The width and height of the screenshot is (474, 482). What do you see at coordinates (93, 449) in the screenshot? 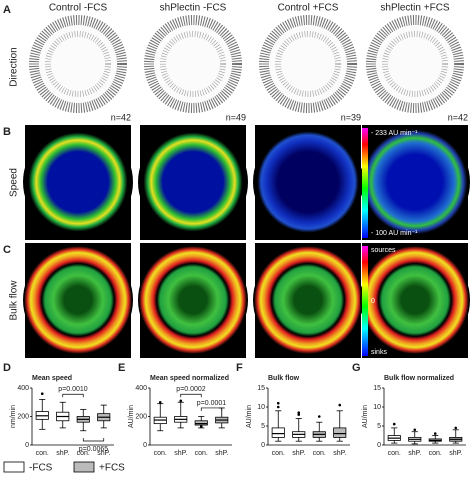
I see `p-value: p=0.0065` at bounding box center [93, 449].